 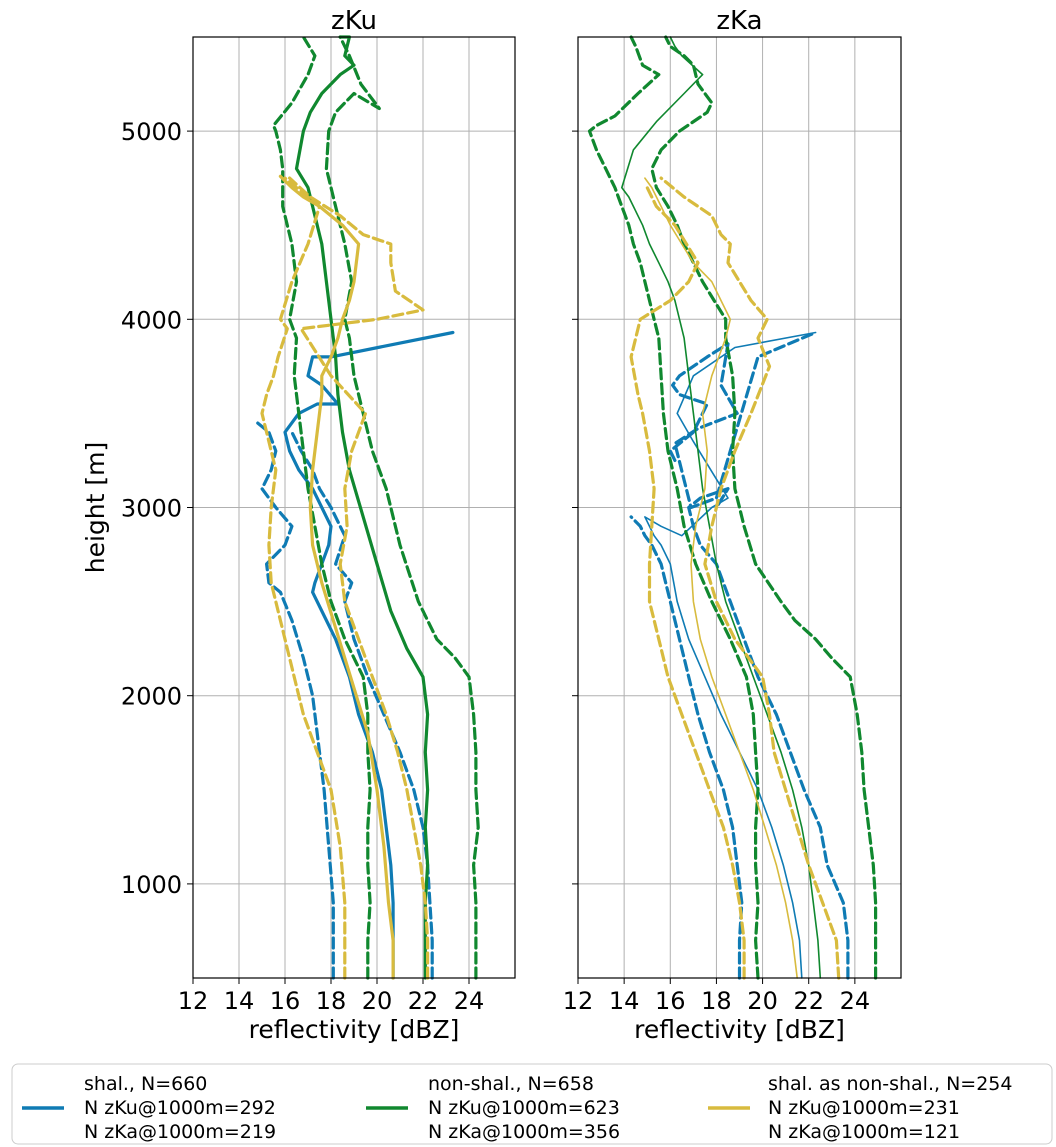 I want to click on y-axis-label: height [m], so click(x=95, y=508).